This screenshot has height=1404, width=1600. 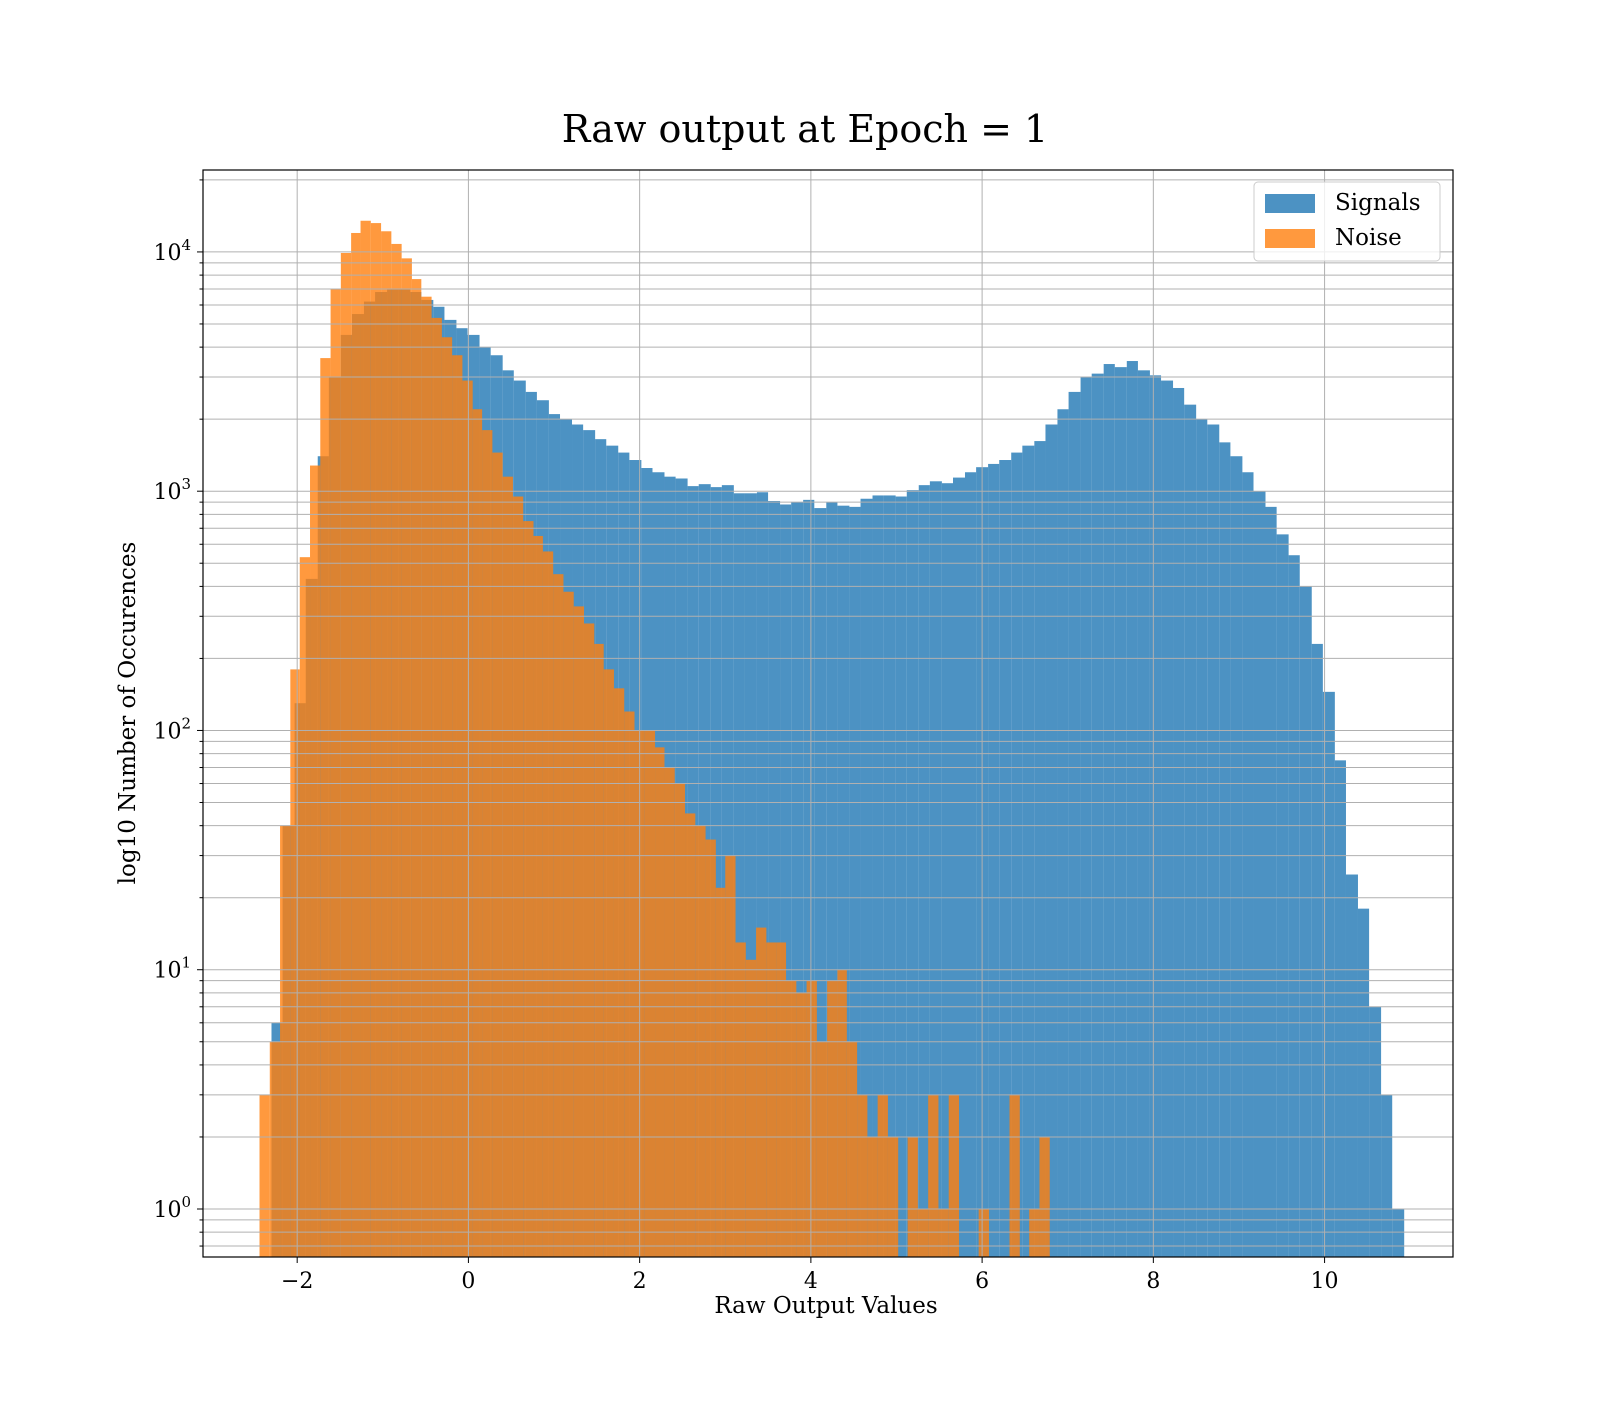 What do you see at coordinates (468, 1281) in the screenshot?
I see `x-tick-label: 0` at bounding box center [468, 1281].